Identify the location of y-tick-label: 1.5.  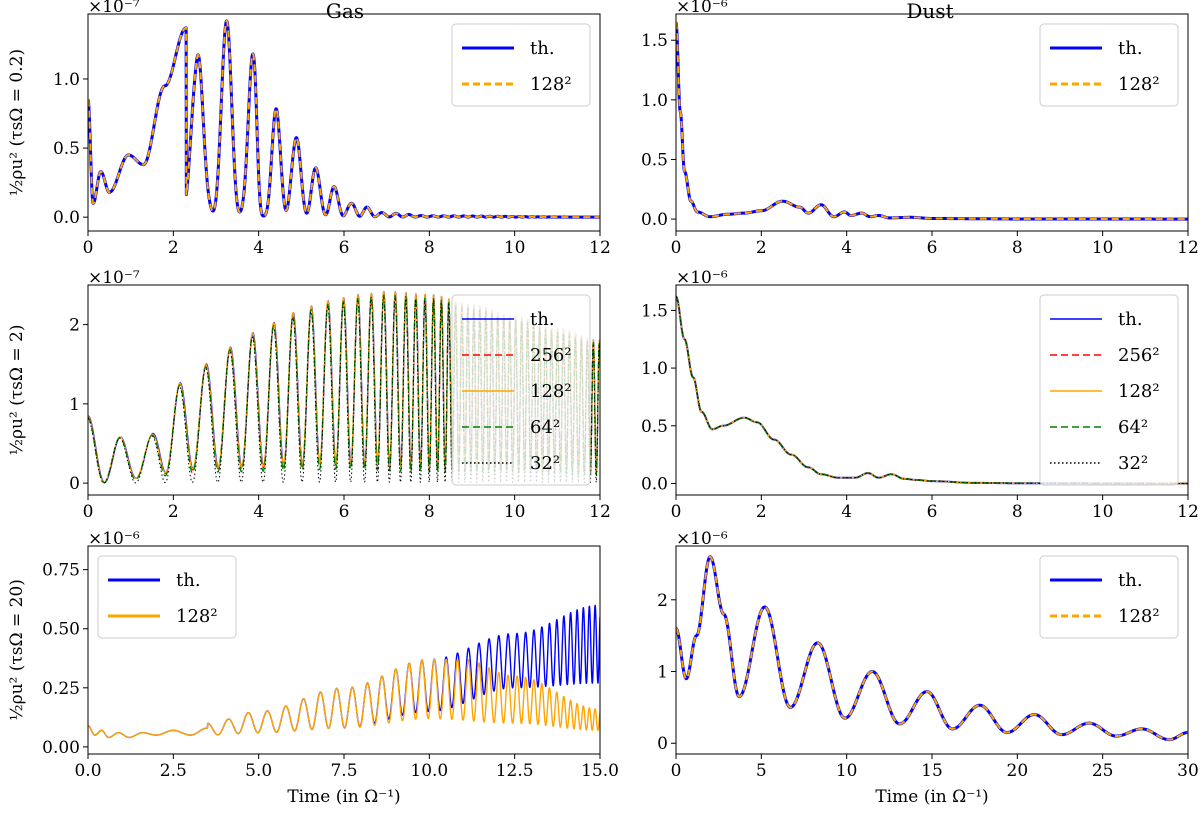
(654, 41).